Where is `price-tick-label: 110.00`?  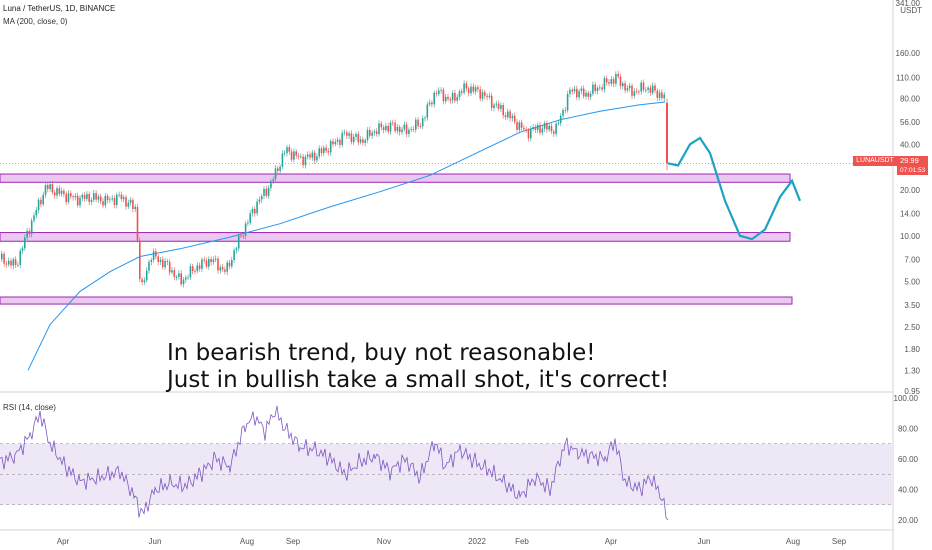
price-tick-label: 110.00 is located at coordinates (908, 78).